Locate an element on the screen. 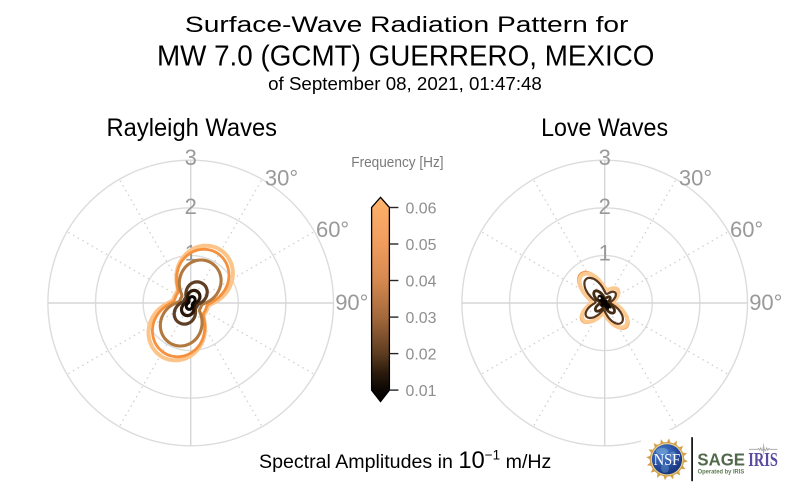  svg-text:Spectral Amplitudes in 10−1 m/: Spectral Amplitudes in 10−1 m/Hz is located at coordinates (405, 460).